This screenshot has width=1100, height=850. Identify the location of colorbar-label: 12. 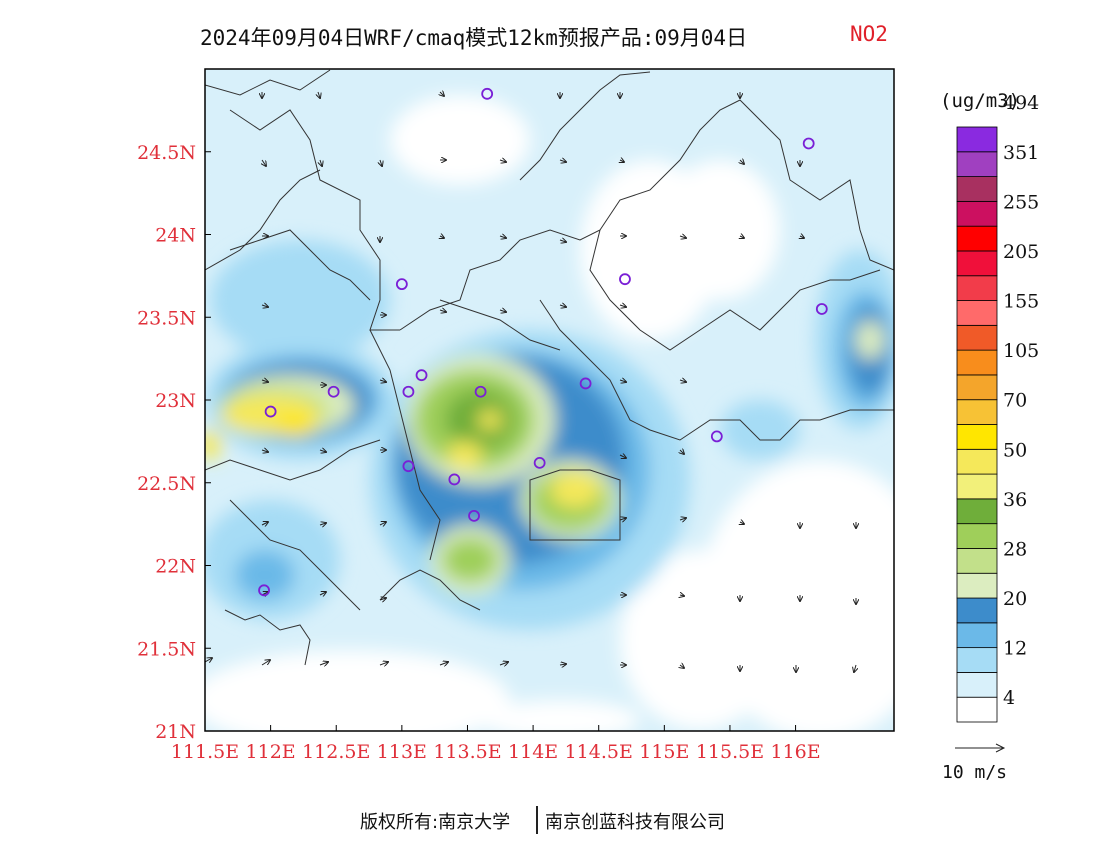
(1015, 649).